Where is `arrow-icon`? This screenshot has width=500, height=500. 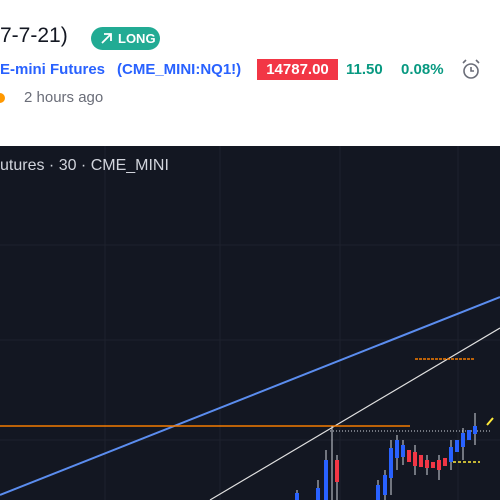
arrow-icon is located at coordinates (106, 38).